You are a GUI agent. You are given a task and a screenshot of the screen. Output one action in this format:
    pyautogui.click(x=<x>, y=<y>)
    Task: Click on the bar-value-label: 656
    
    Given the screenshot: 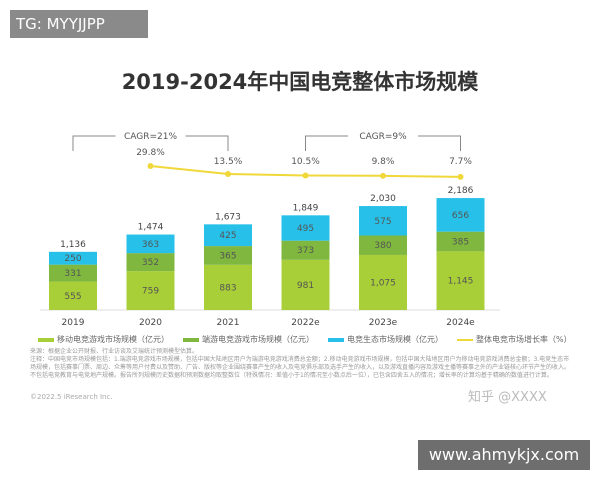 What is the action you would take?
    pyautogui.click(x=460, y=216)
    